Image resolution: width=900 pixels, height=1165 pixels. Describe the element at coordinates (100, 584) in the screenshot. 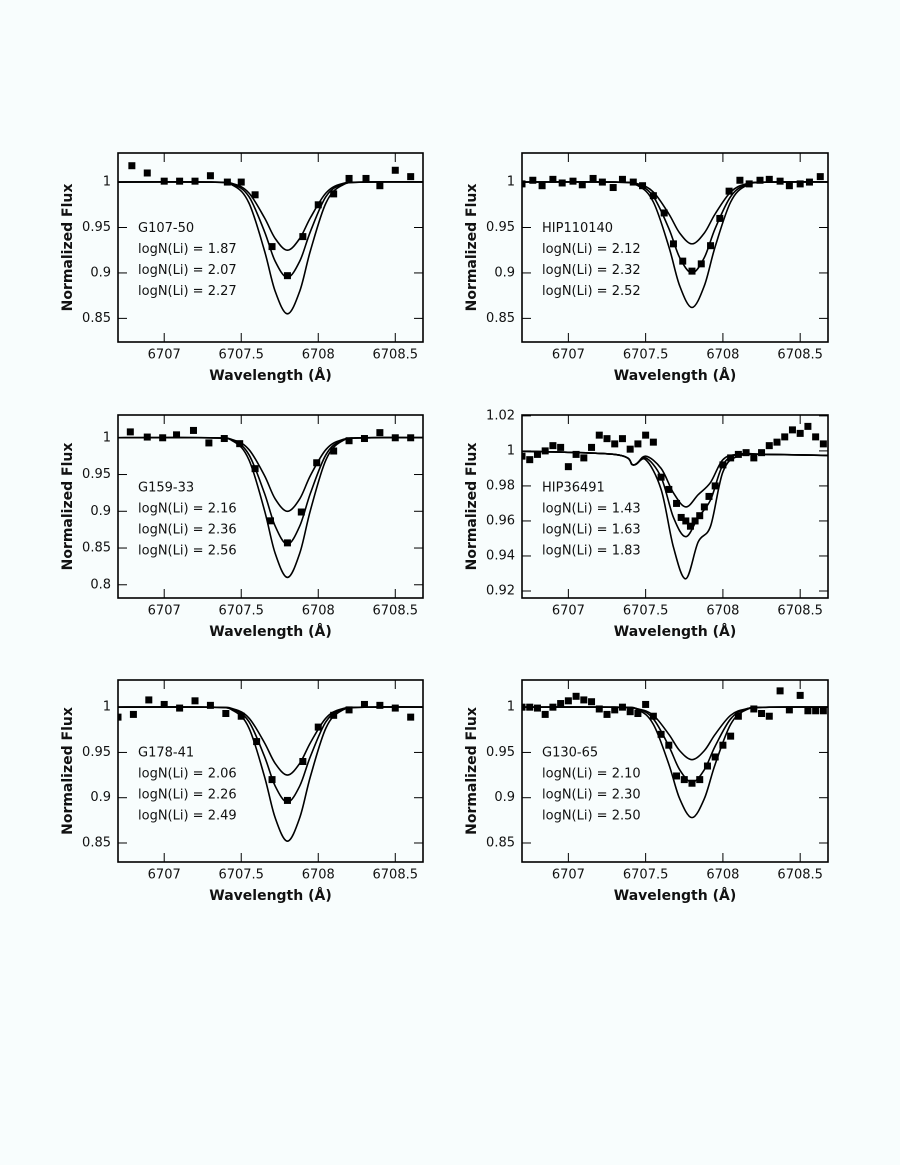

I see `y-tick-label: 0.8` at that location.